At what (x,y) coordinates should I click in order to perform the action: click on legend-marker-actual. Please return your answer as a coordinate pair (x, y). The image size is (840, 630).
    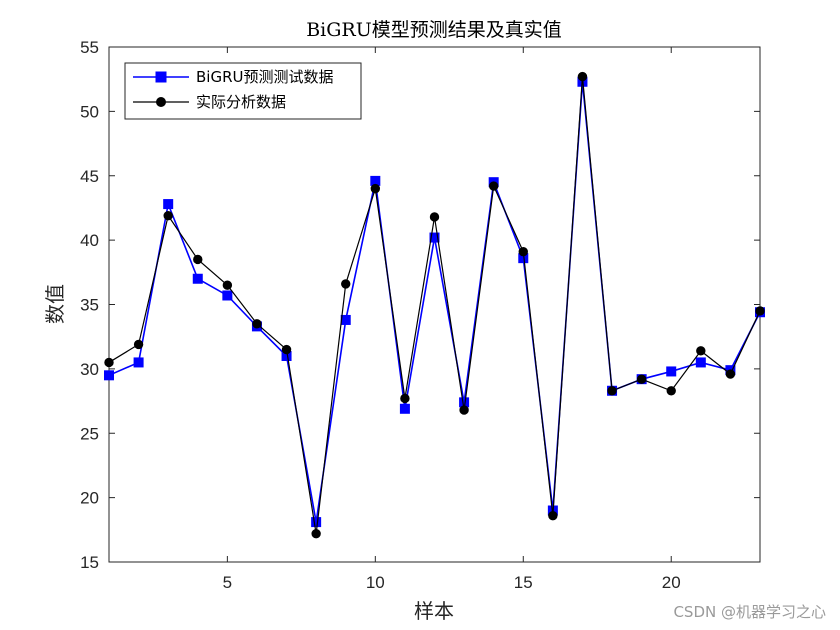
    Looking at the image, I should click on (161, 102).